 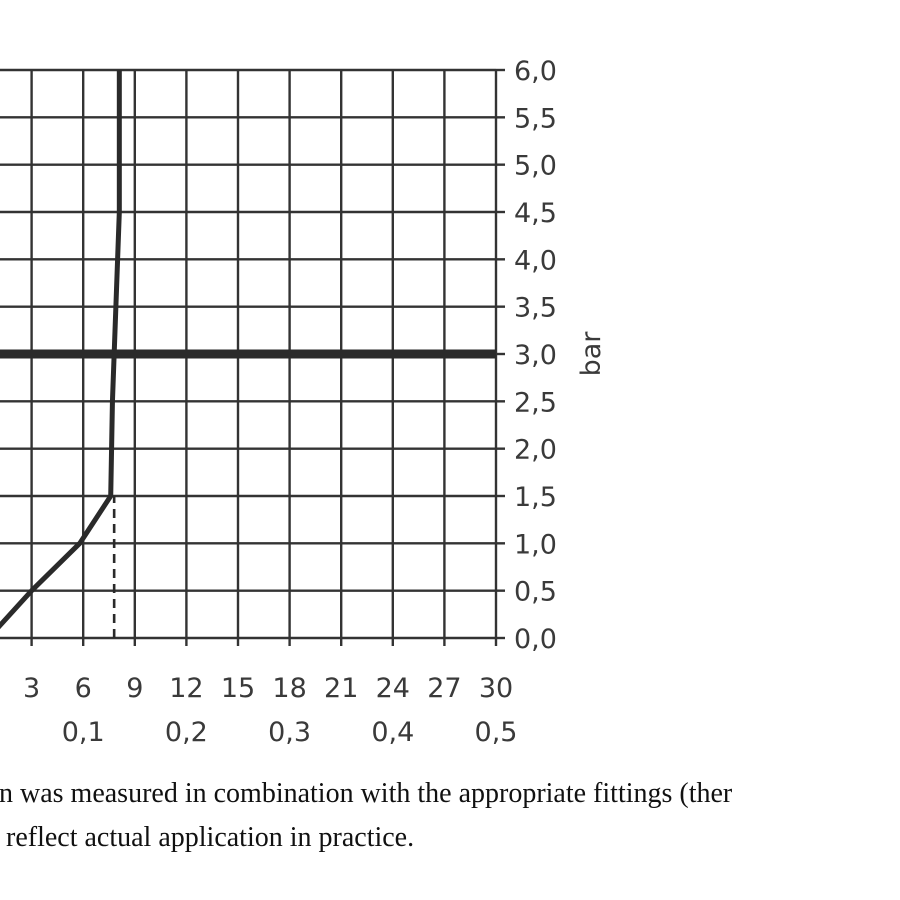 I want to click on x-tick-label: 12, so click(x=186, y=688).